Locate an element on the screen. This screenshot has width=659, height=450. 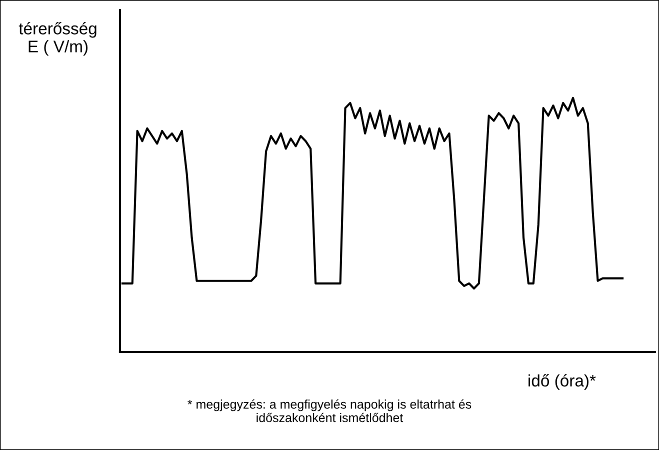
y-axis-title: térerősség E ( V/m) is located at coordinates (57, 39).